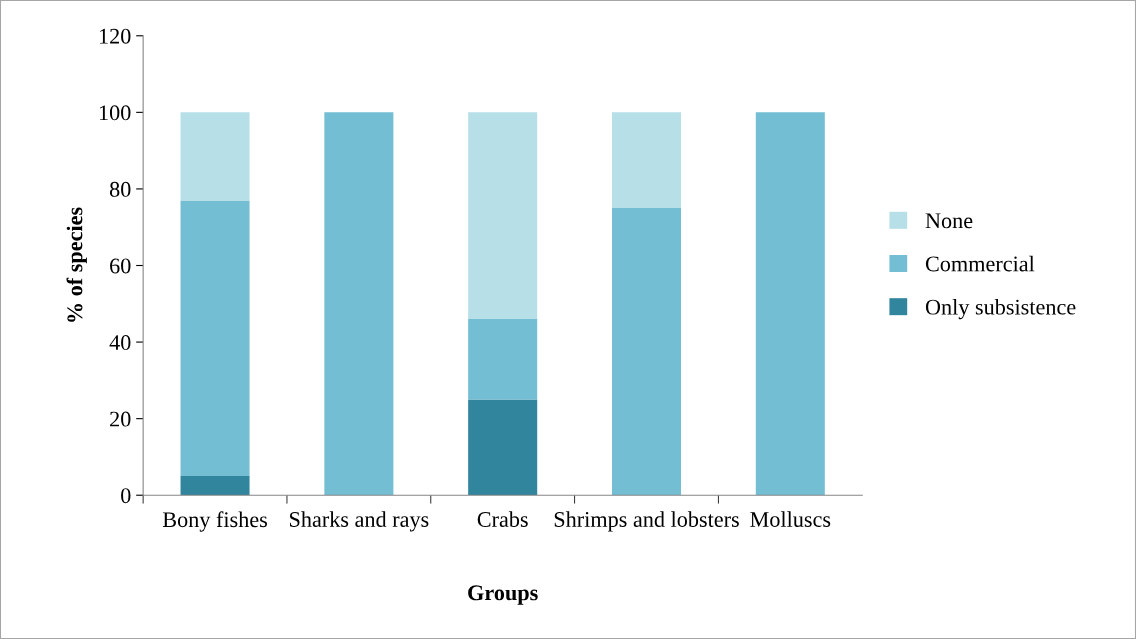  What do you see at coordinates (120, 266) in the screenshot?
I see `y-tick-label: 60` at bounding box center [120, 266].